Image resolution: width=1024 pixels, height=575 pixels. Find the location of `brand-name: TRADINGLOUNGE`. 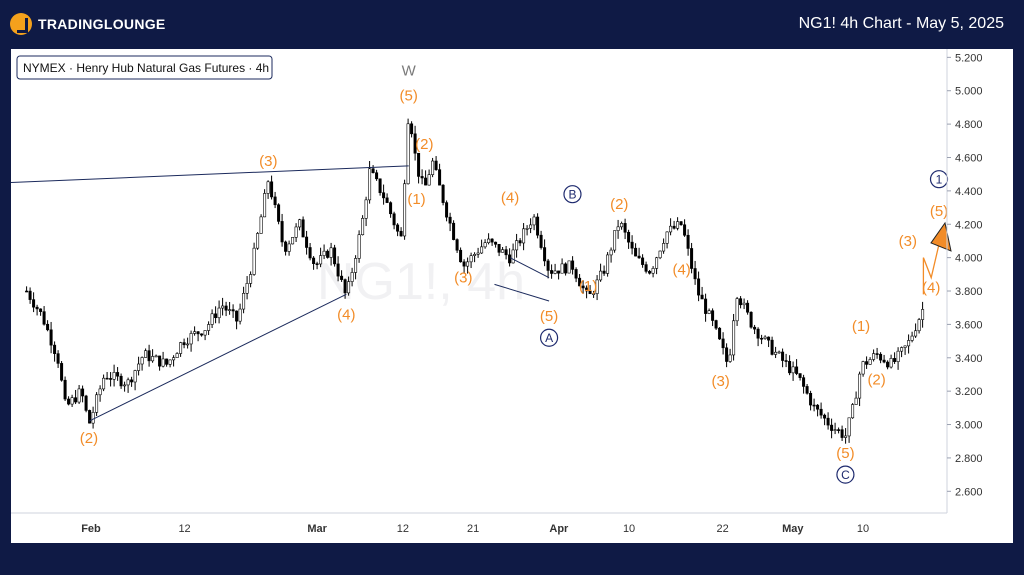

brand-name: TRADINGLOUNGE is located at coordinates (102, 24).